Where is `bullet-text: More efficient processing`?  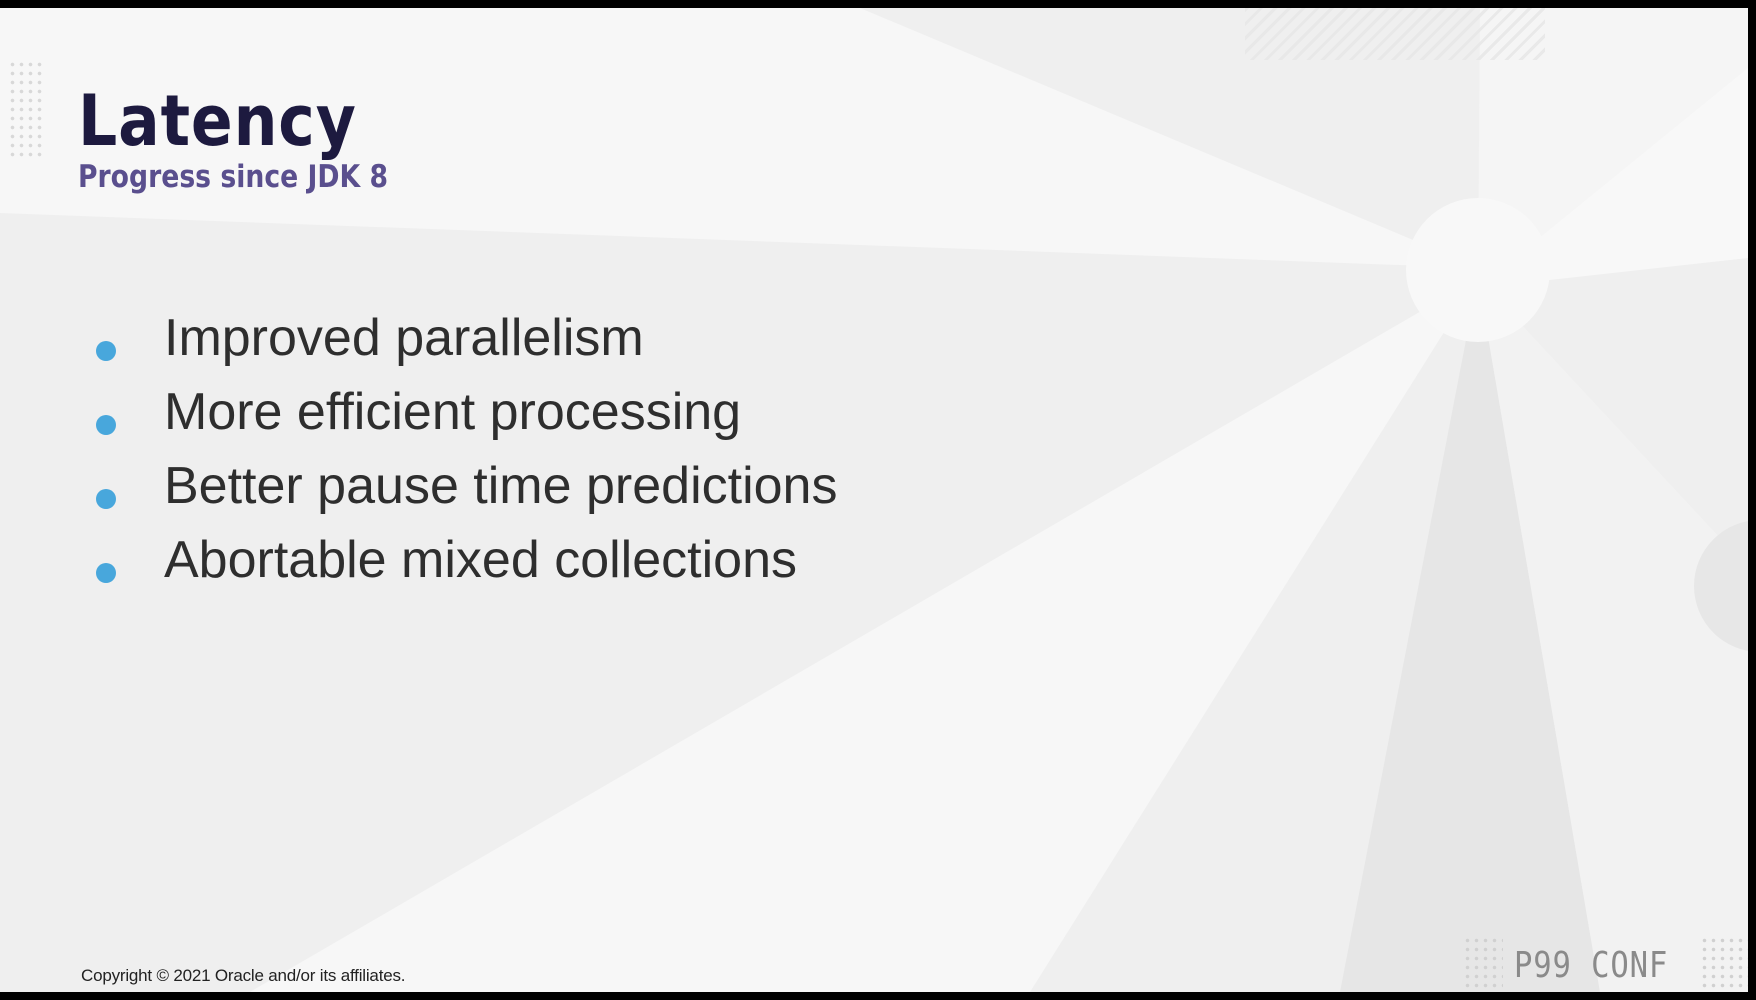 bullet-text: More efficient processing is located at coordinates (453, 412).